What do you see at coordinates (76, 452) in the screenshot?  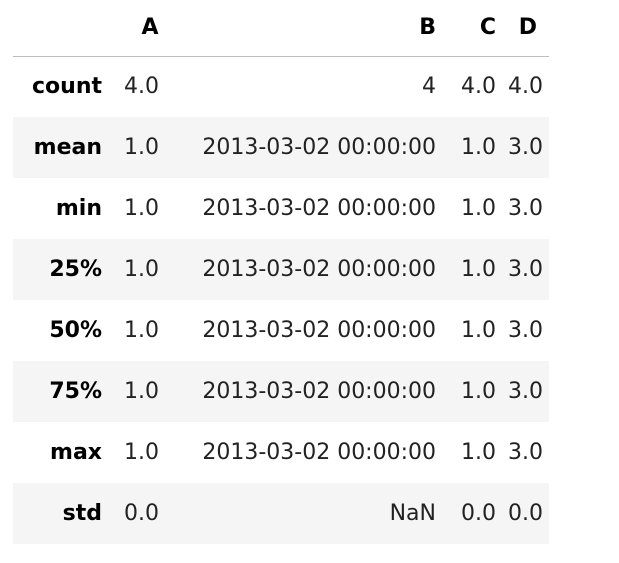 I see `row-label: max` at bounding box center [76, 452].